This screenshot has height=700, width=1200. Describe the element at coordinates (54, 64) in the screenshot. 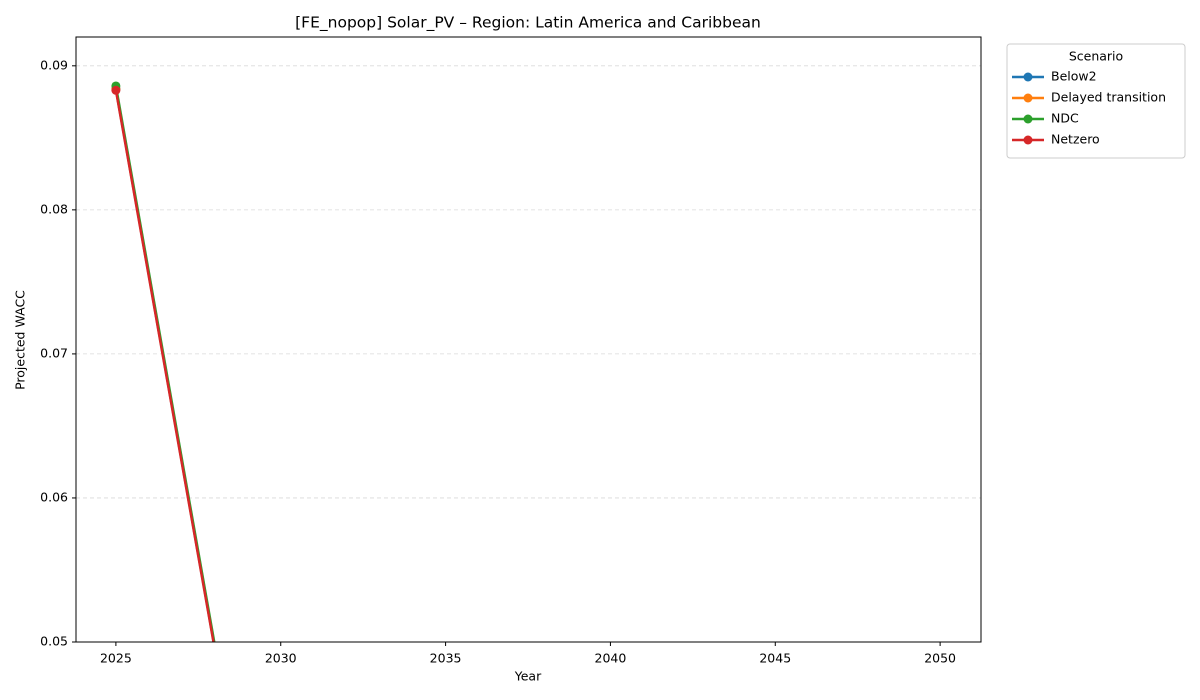

I see `y-tick-label: 0.09` at that location.